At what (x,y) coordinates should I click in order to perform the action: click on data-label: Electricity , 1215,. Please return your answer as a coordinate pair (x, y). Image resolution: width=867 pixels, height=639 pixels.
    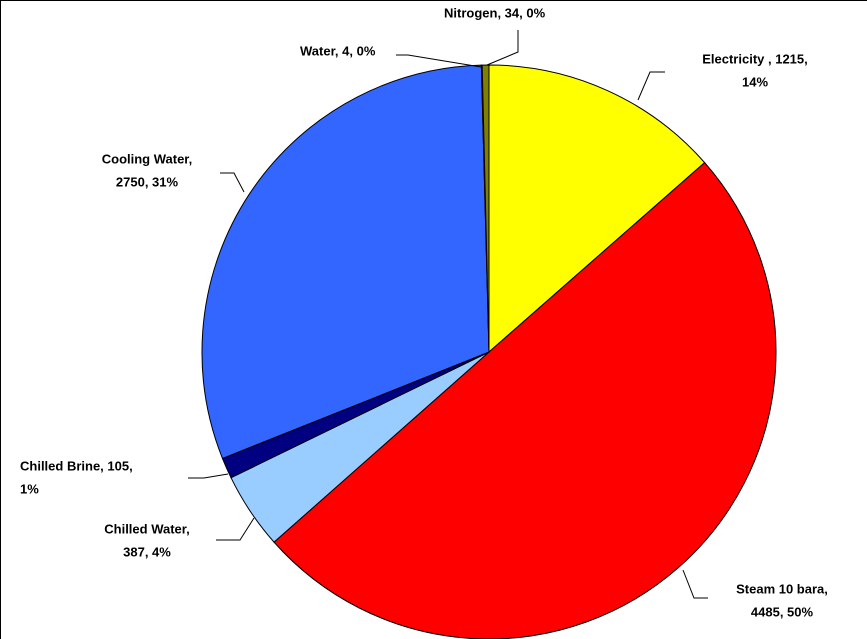
    Looking at the image, I should click on (755, 58).